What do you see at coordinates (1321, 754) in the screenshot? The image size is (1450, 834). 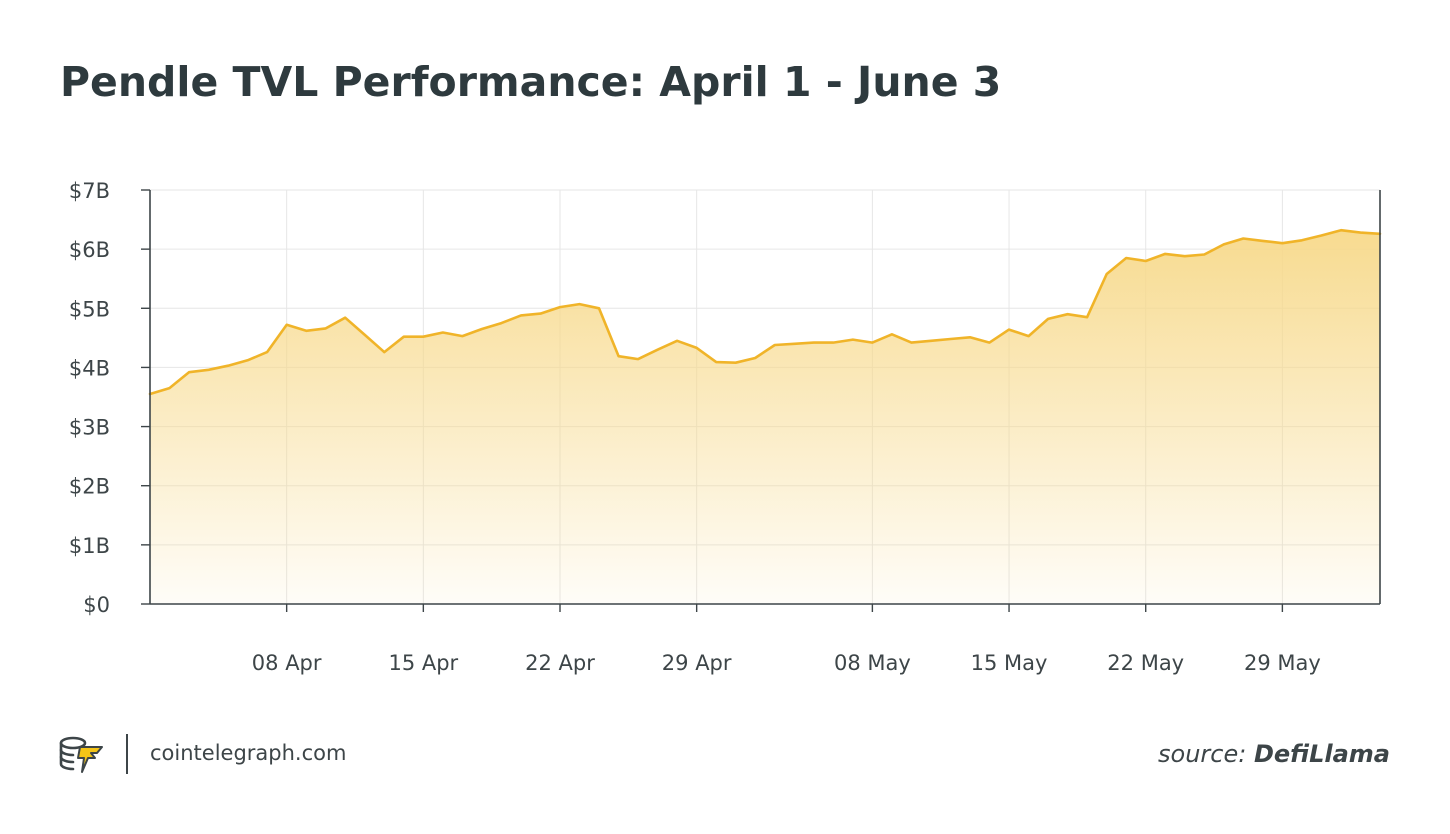 I see `source-name: DefiLlama` at bounding box center [1321, 754].